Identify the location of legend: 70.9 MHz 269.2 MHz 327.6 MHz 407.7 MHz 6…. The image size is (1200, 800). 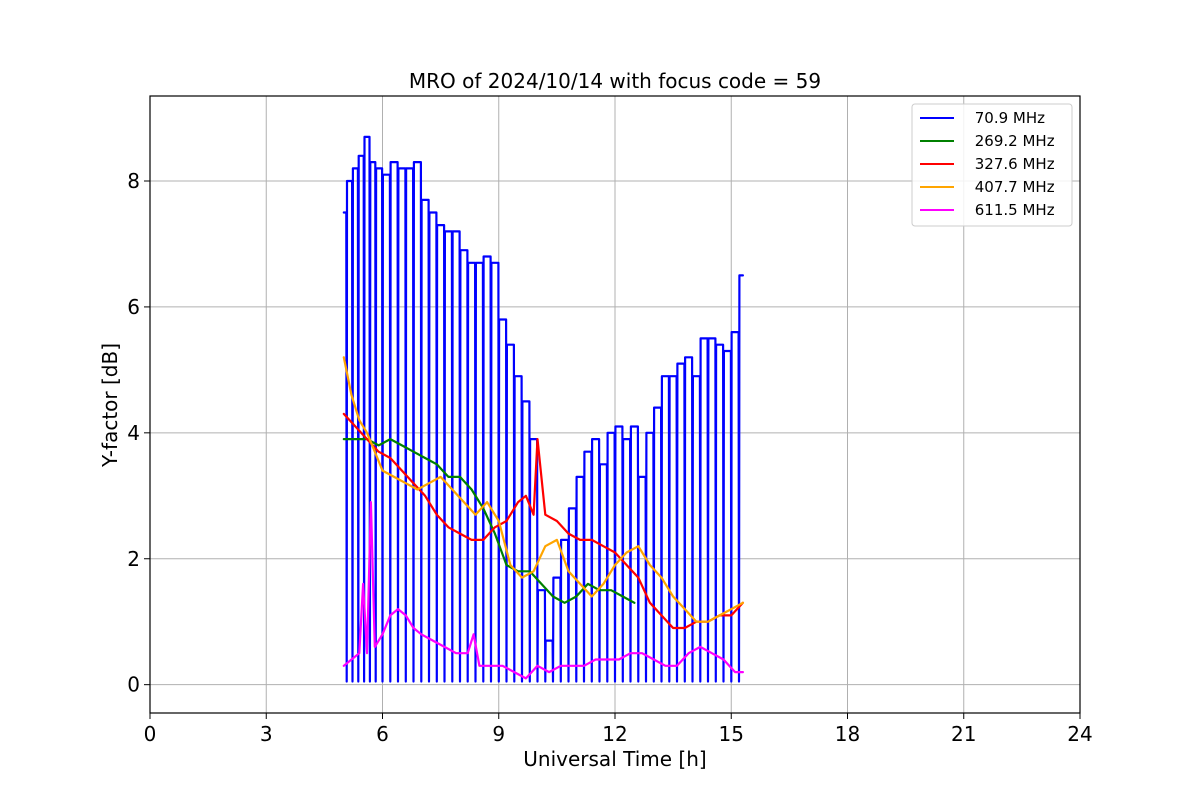
(992, 165).